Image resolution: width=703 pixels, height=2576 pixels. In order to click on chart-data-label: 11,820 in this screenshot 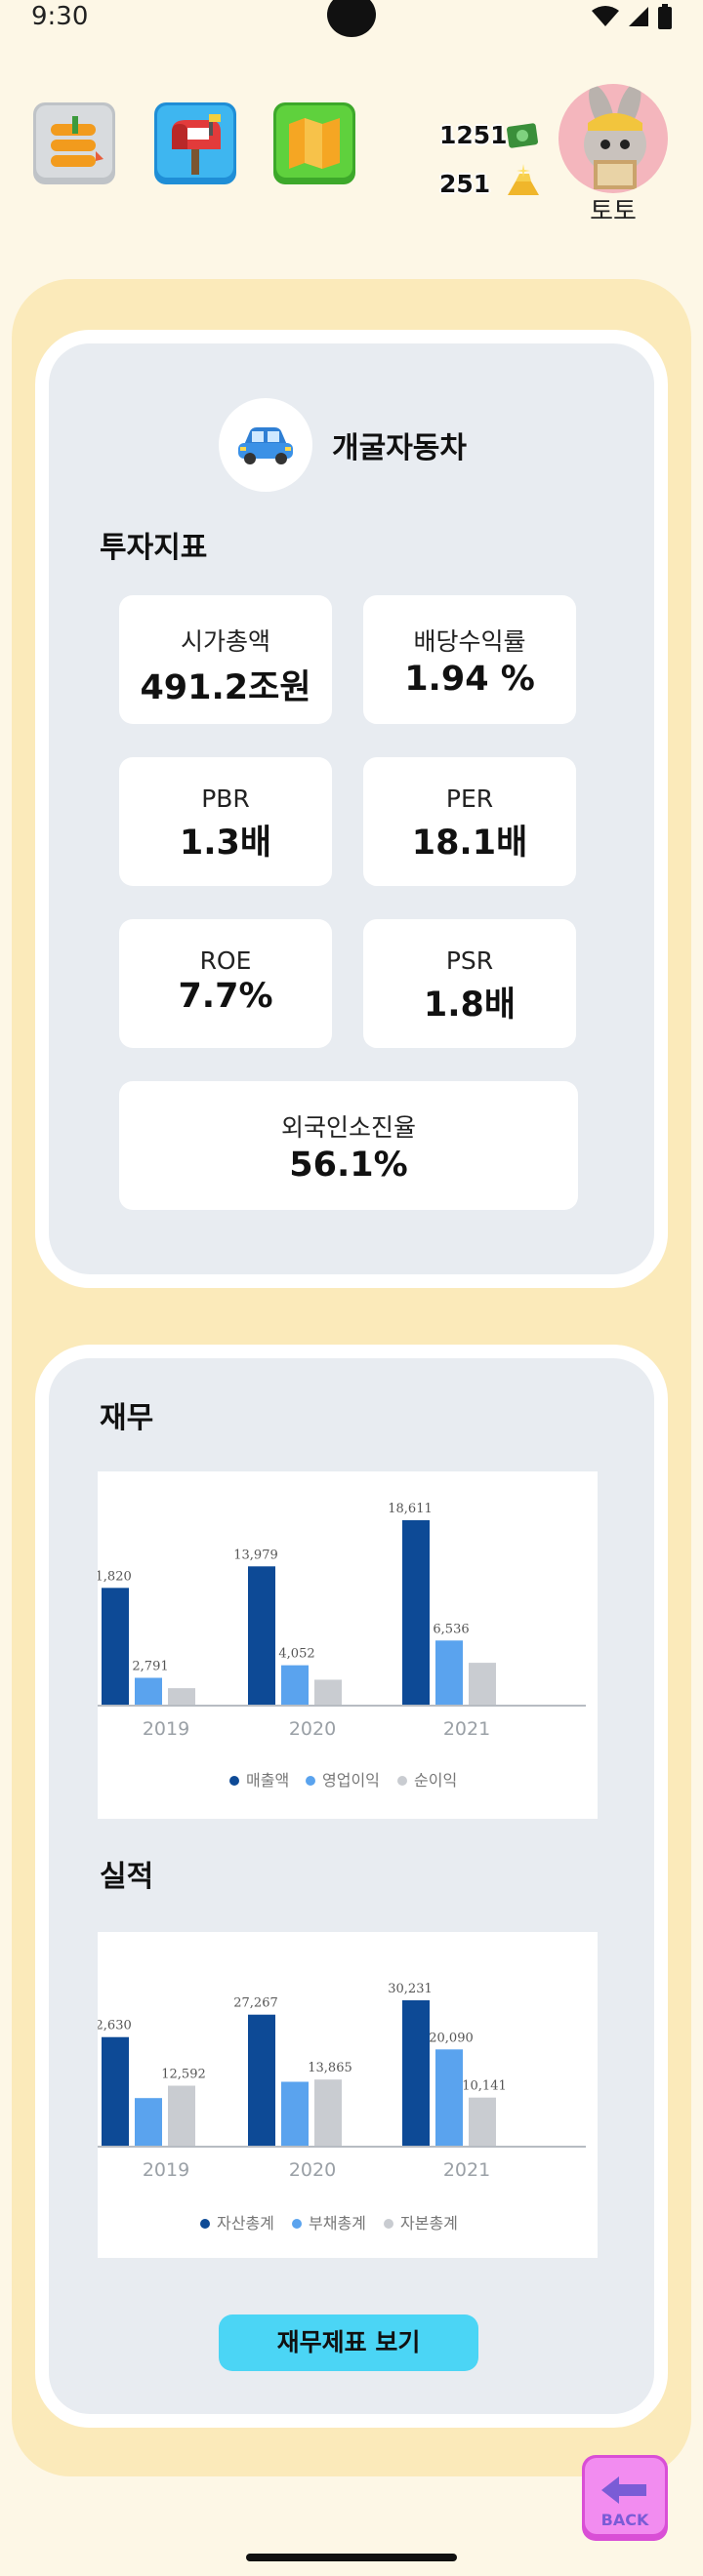, I will do `click(115, 1576)`.